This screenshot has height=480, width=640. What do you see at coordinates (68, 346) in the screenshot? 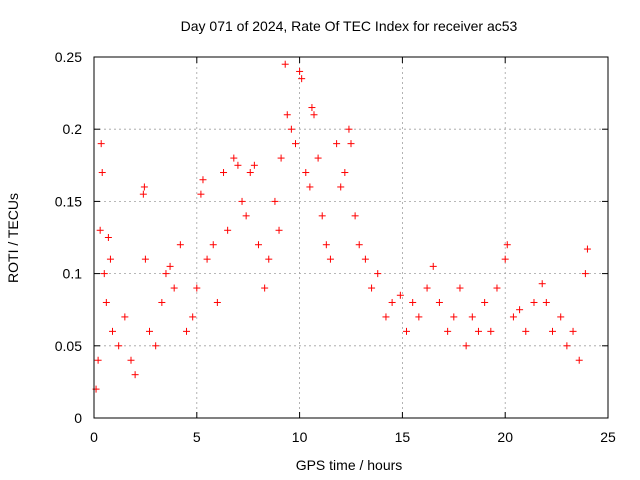
I see `y-tick-label: 0.05` at bounding box center [68, 346].